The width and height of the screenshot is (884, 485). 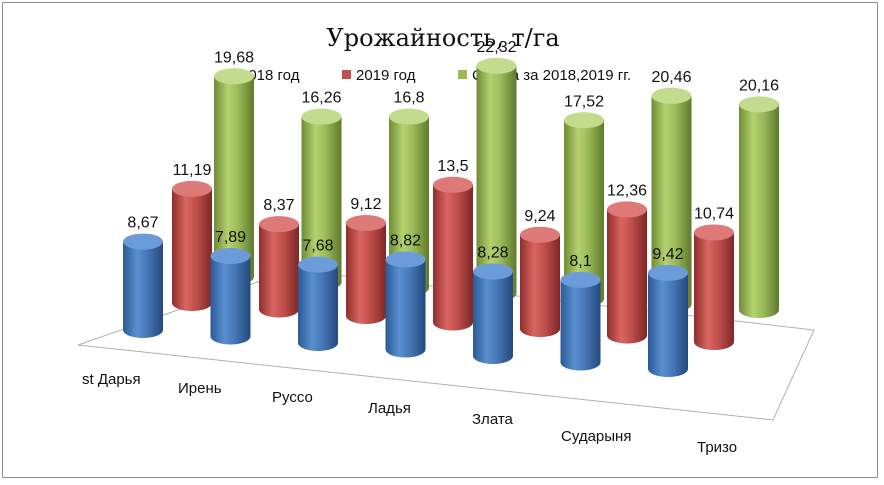 I want to click on bar-sum-sudarynya, so click(x=671, y=200).